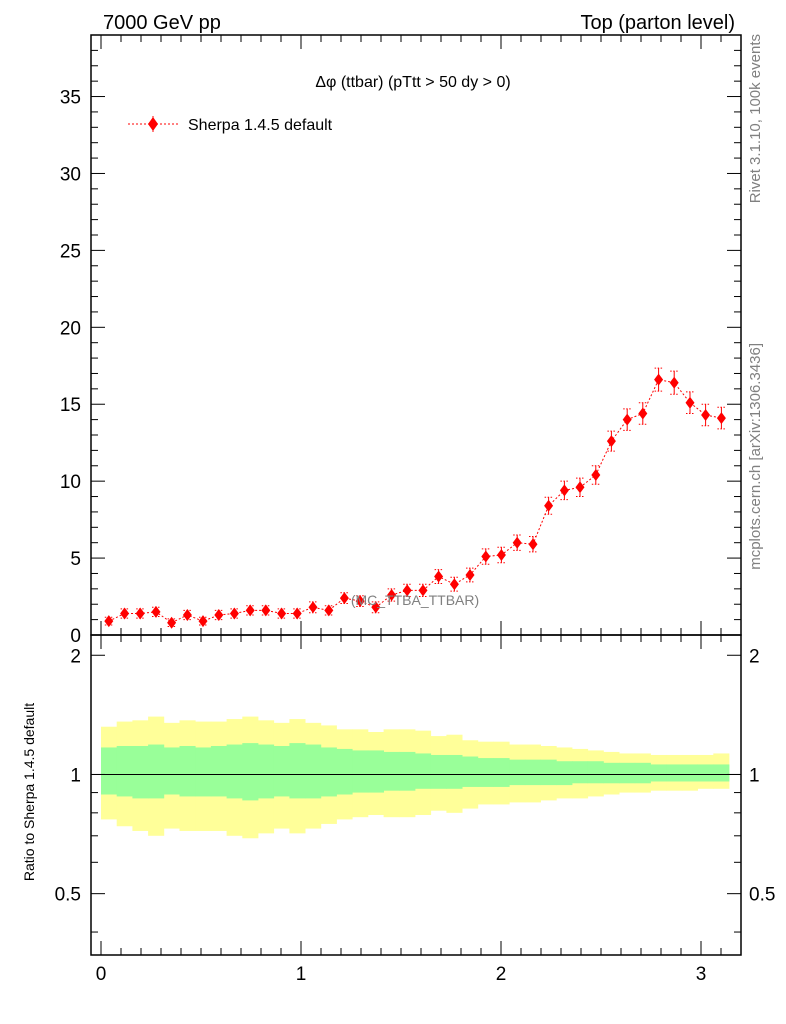 This screenshot has width=786, height=1024. I want to click on ratio-x-tick-label: 3, so click(701, 974).